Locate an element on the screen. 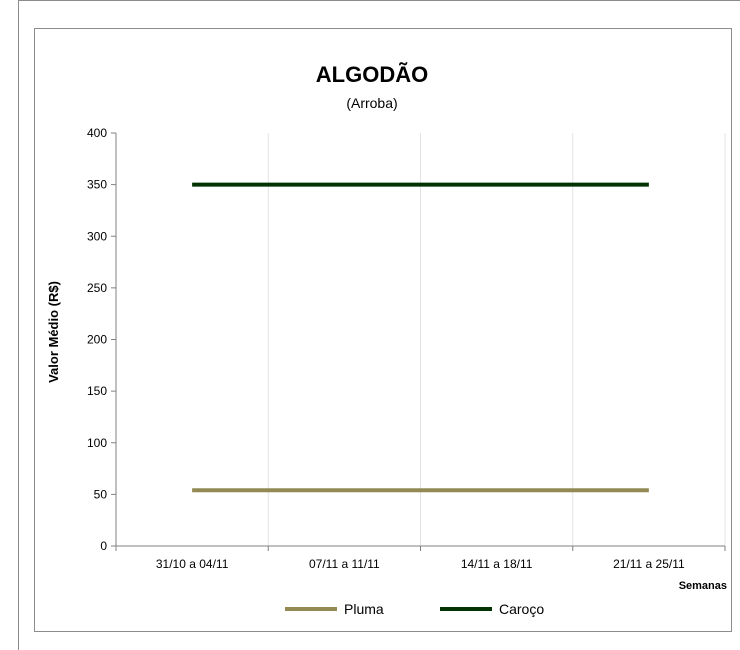  chart-subtitle: (Arroba) is located at coordinates (371, 103).